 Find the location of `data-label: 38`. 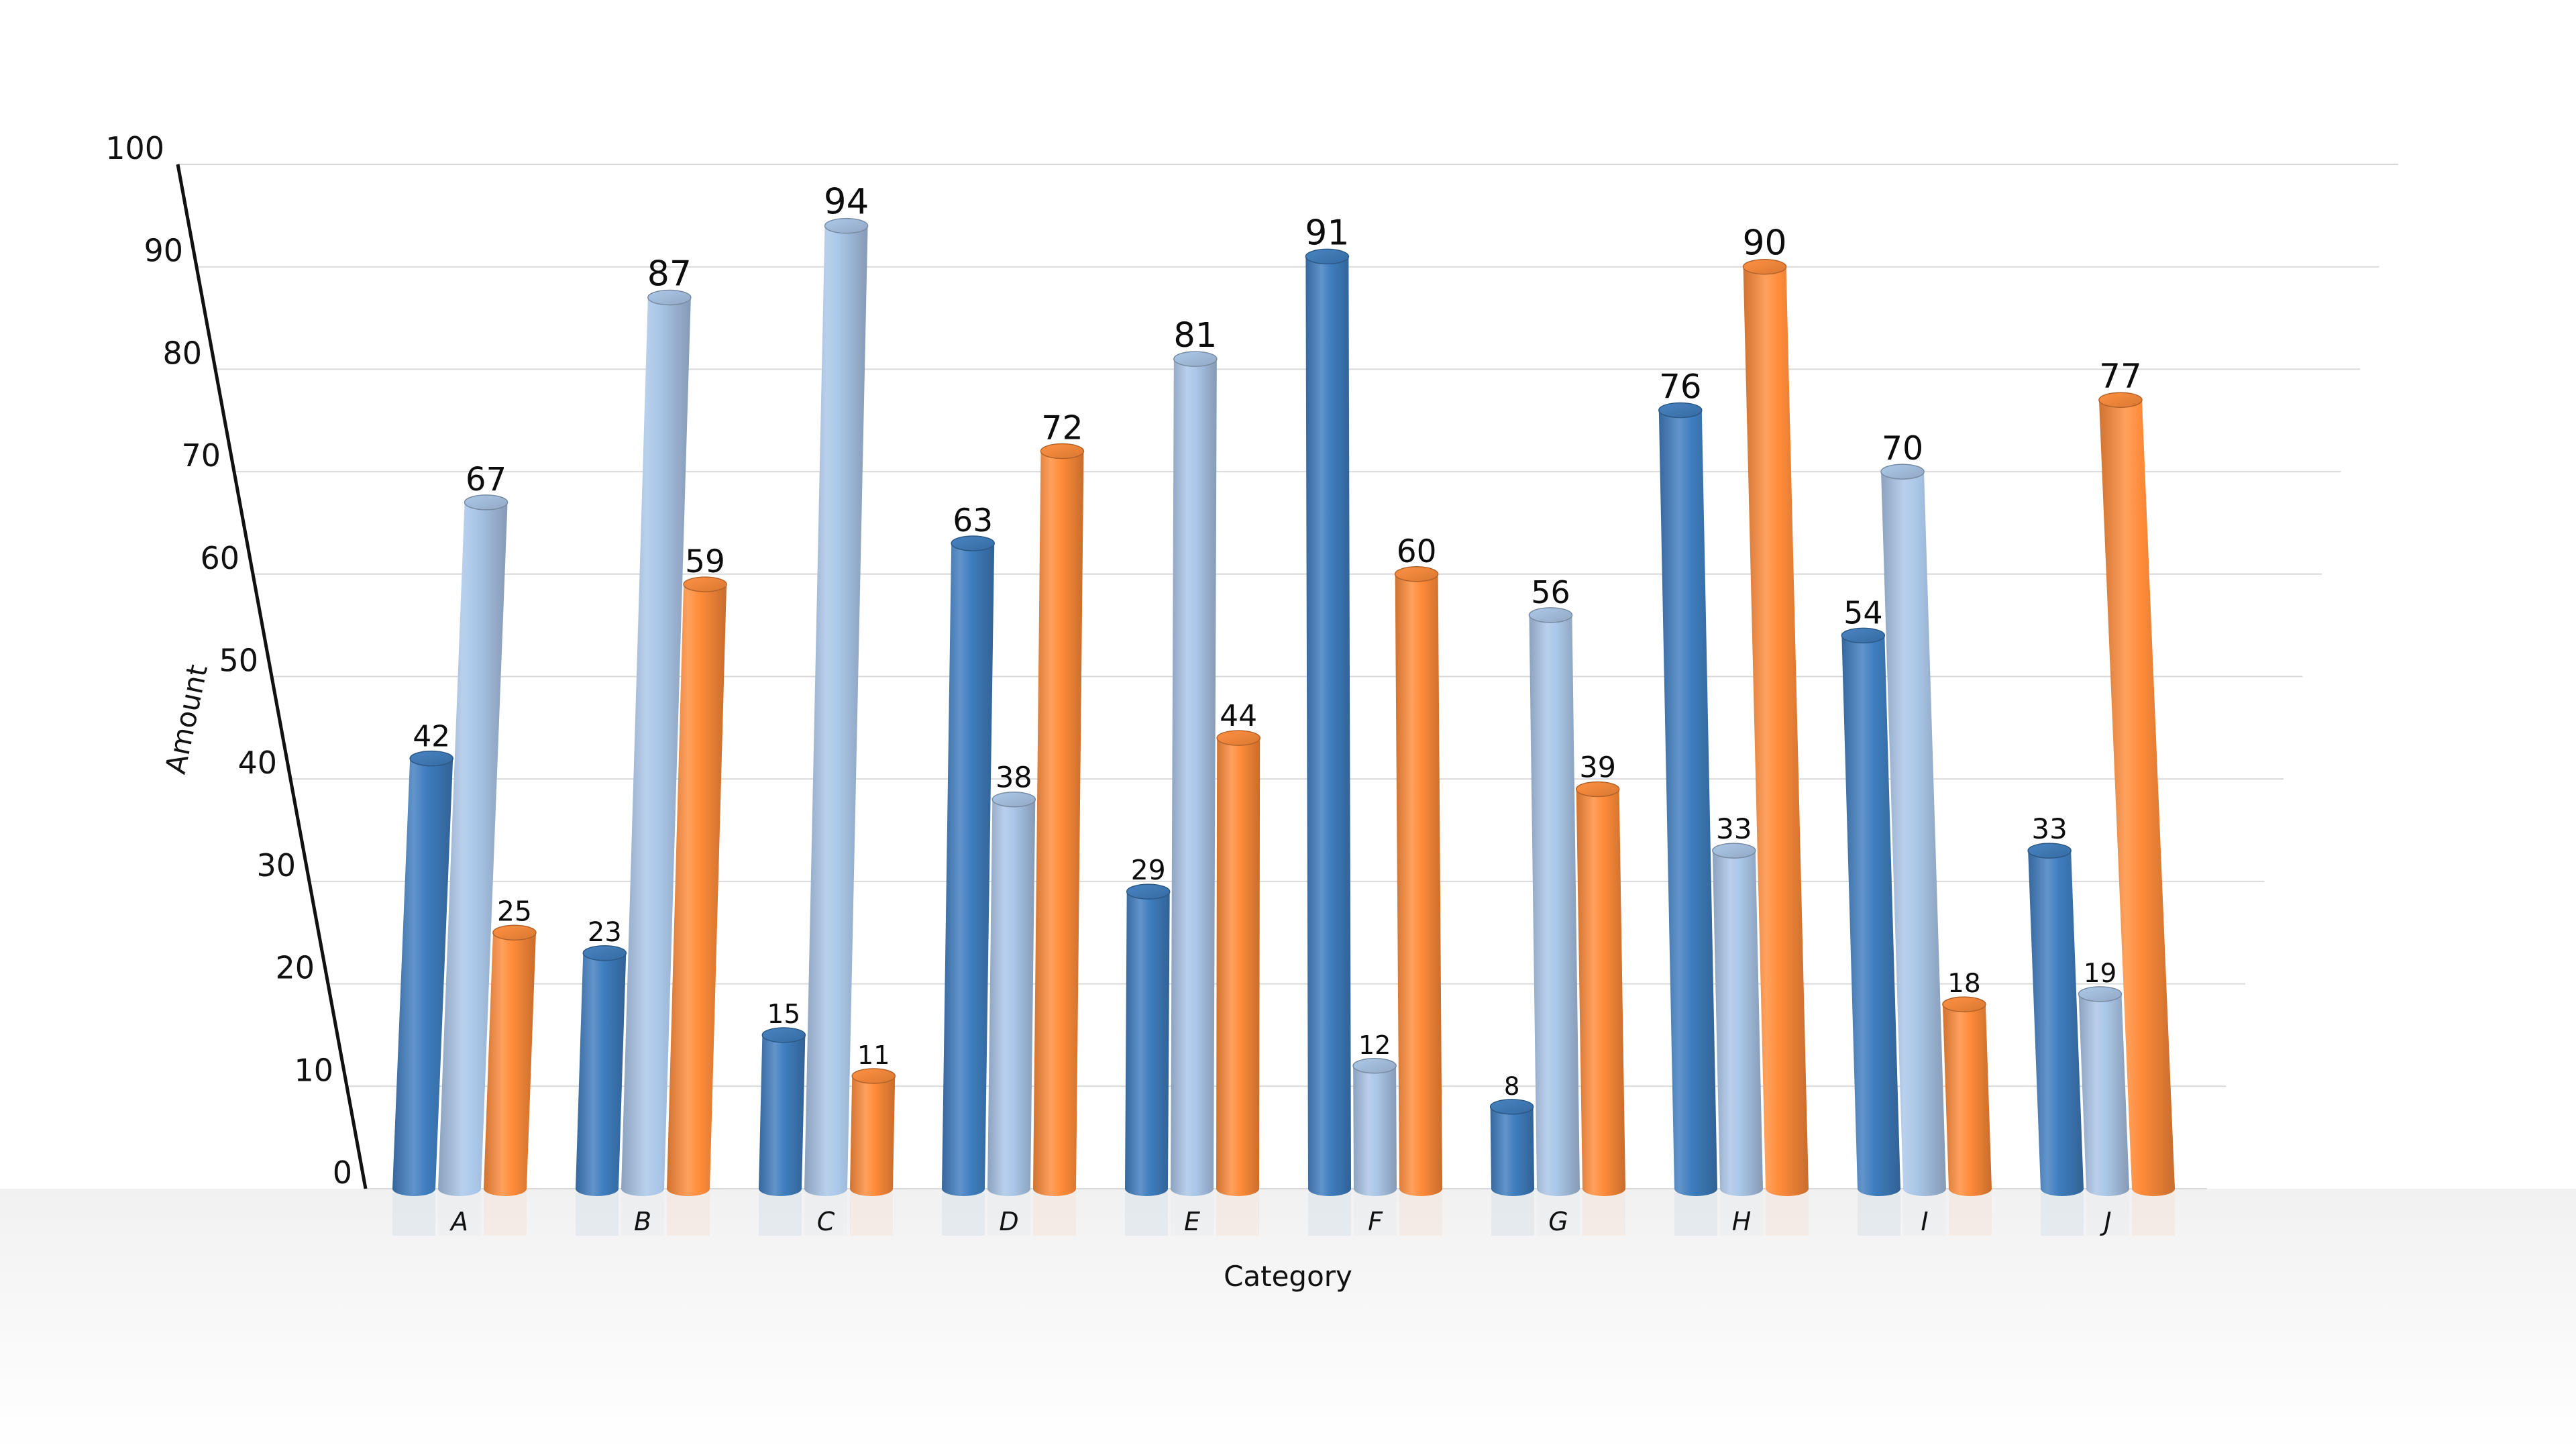

data-label: 38 is located at coordinates (1014, 778).